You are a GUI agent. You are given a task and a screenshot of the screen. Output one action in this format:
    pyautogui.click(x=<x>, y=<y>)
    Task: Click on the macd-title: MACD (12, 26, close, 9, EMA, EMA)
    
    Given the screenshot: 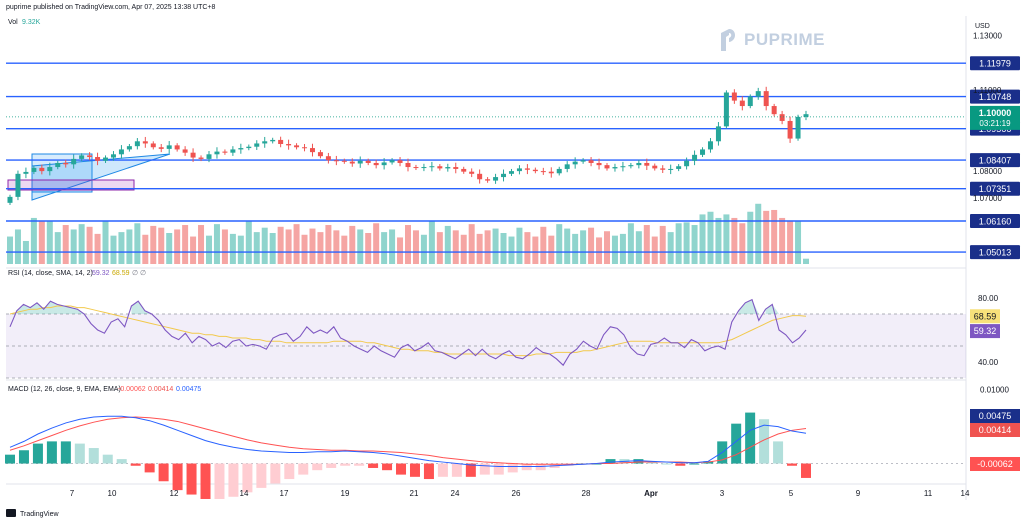 What is the action you would take?
    pyautogui.click(x=64, y=389)
    